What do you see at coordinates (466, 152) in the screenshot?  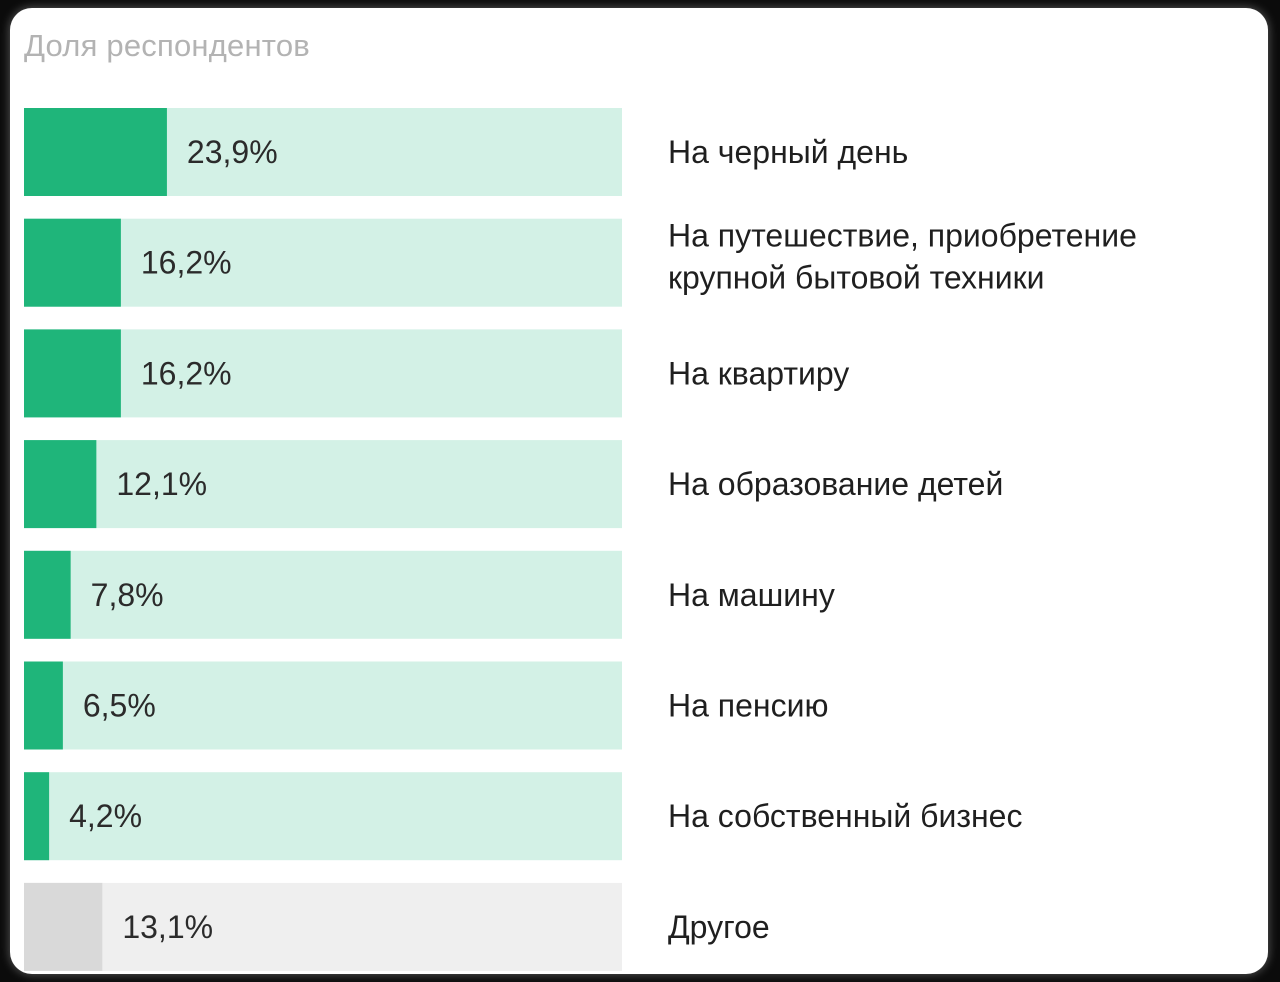 I see `bar-row: 23,9% На черный день` at bounding box center [466, 152].